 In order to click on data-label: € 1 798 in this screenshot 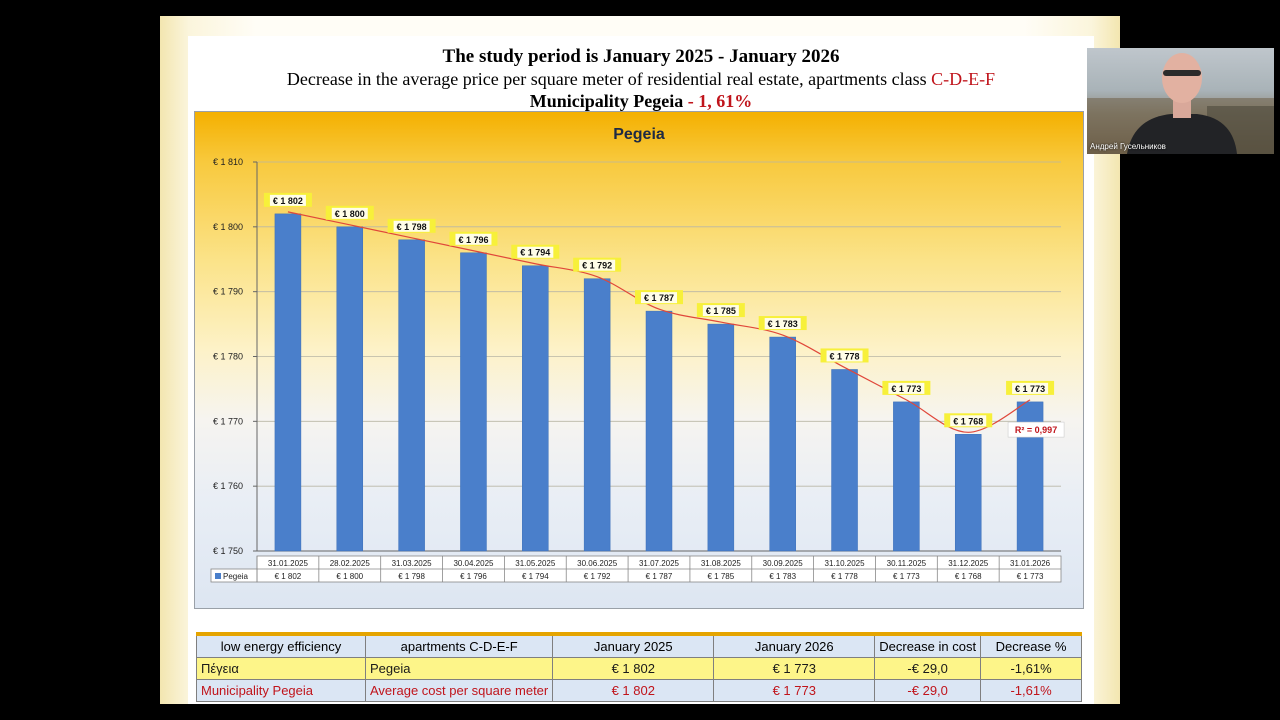, I will do `click(412, 227)`.